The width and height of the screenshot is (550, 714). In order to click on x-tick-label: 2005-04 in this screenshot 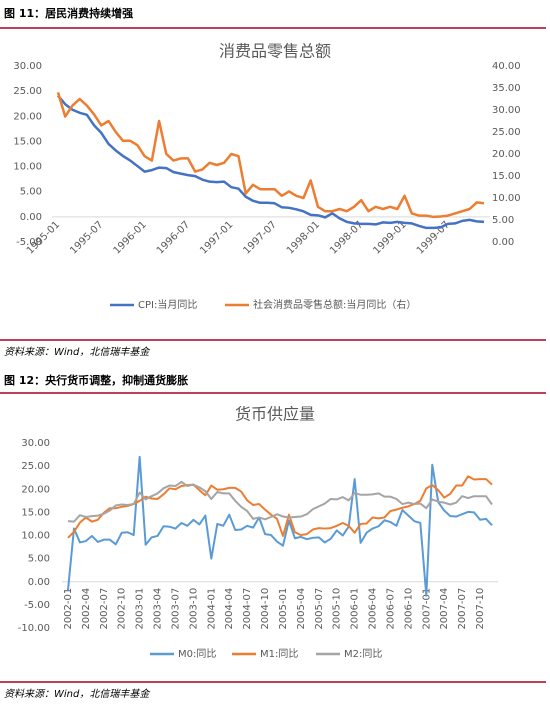, I will do `click(301, 609)`.